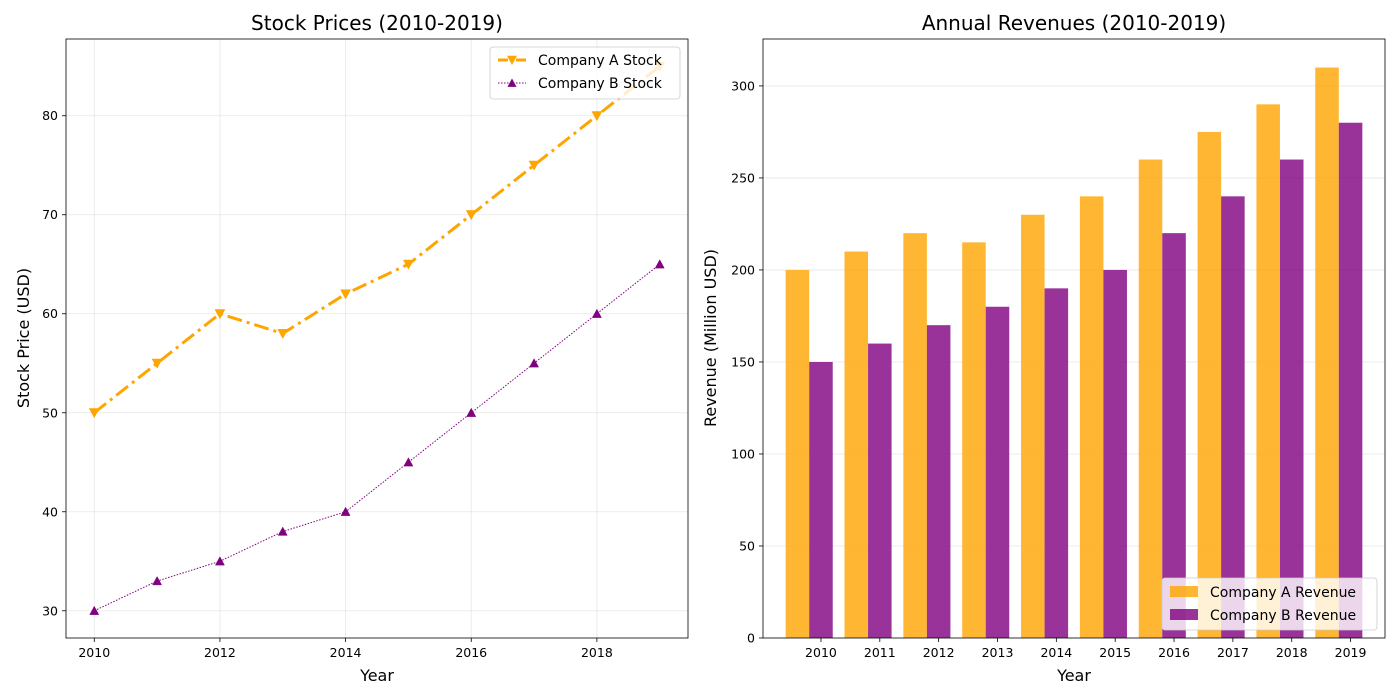 The height and width of the screenshot is (700, 1400). I want to click on right-y-tick-label: 300, so click(743, 85).